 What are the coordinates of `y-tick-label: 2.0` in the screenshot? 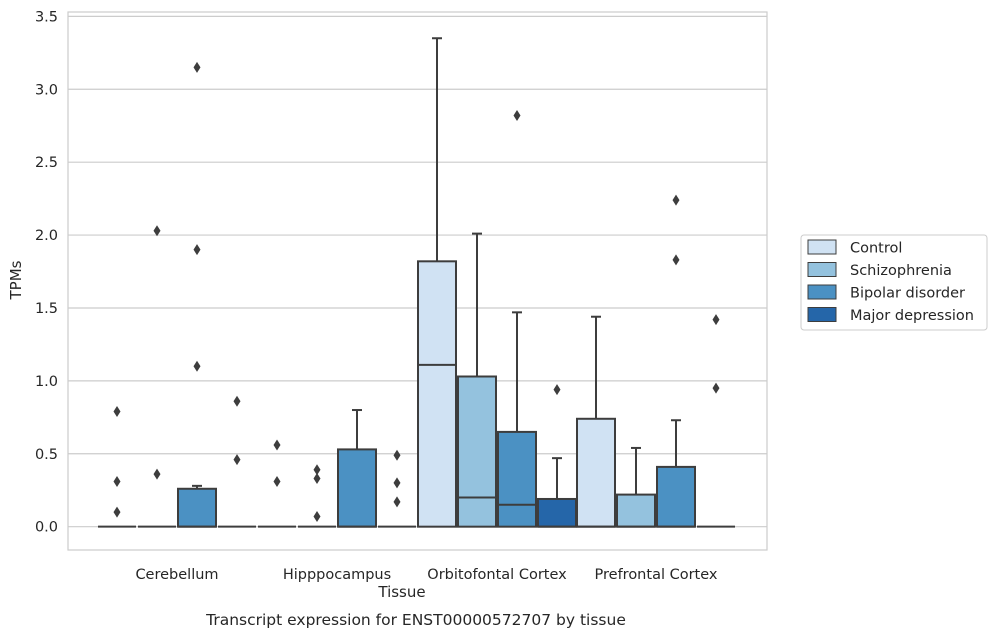 It's located at (46, 236).